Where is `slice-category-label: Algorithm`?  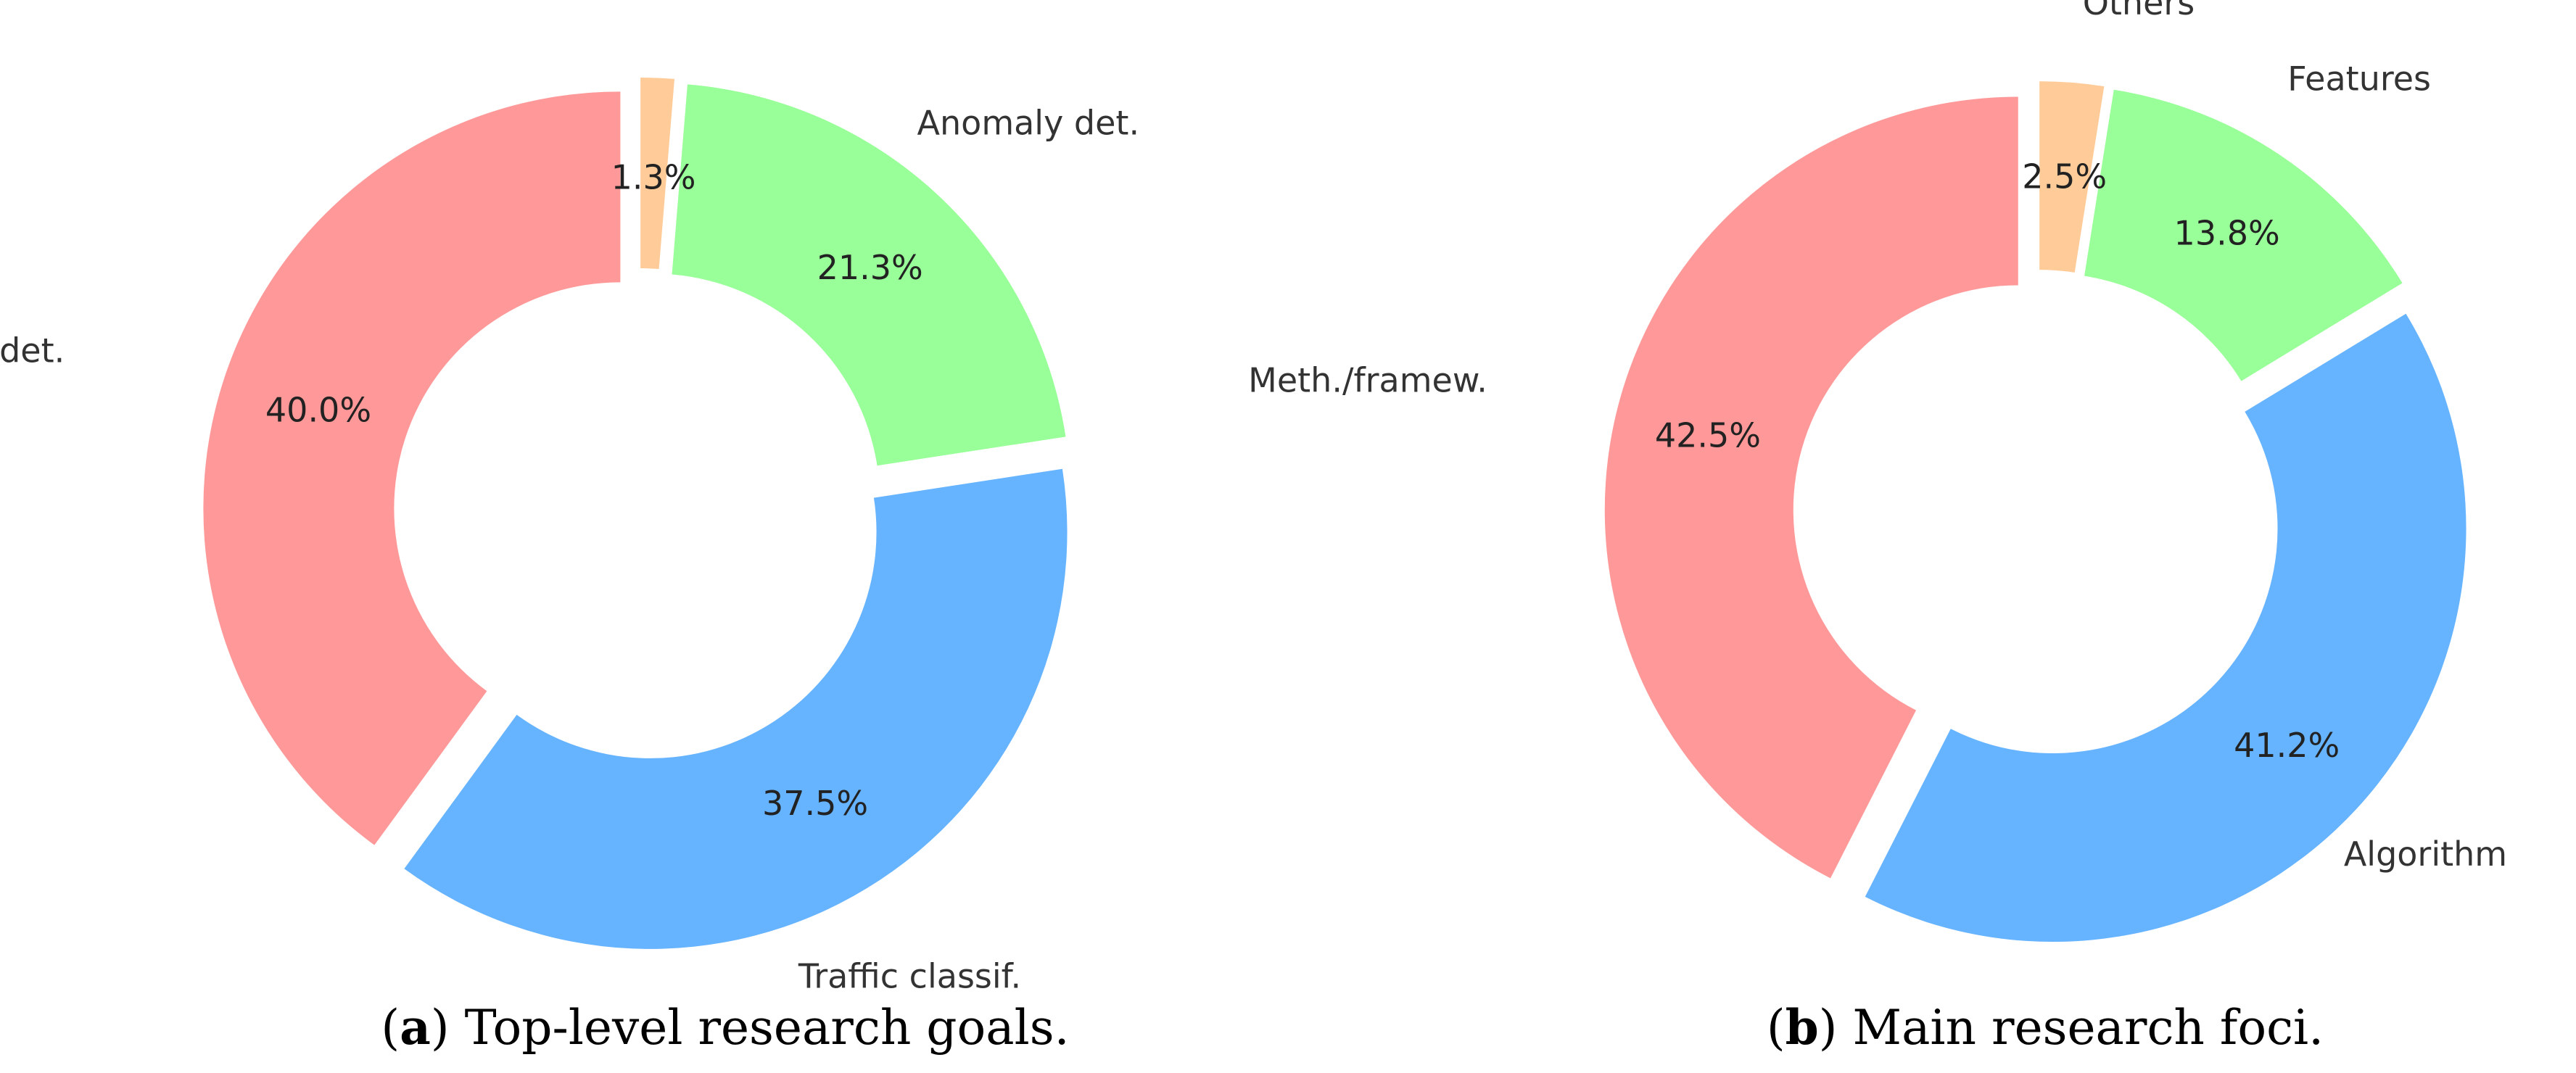
slice-category-label: Algorithm is located at coordinates (2425, 854).